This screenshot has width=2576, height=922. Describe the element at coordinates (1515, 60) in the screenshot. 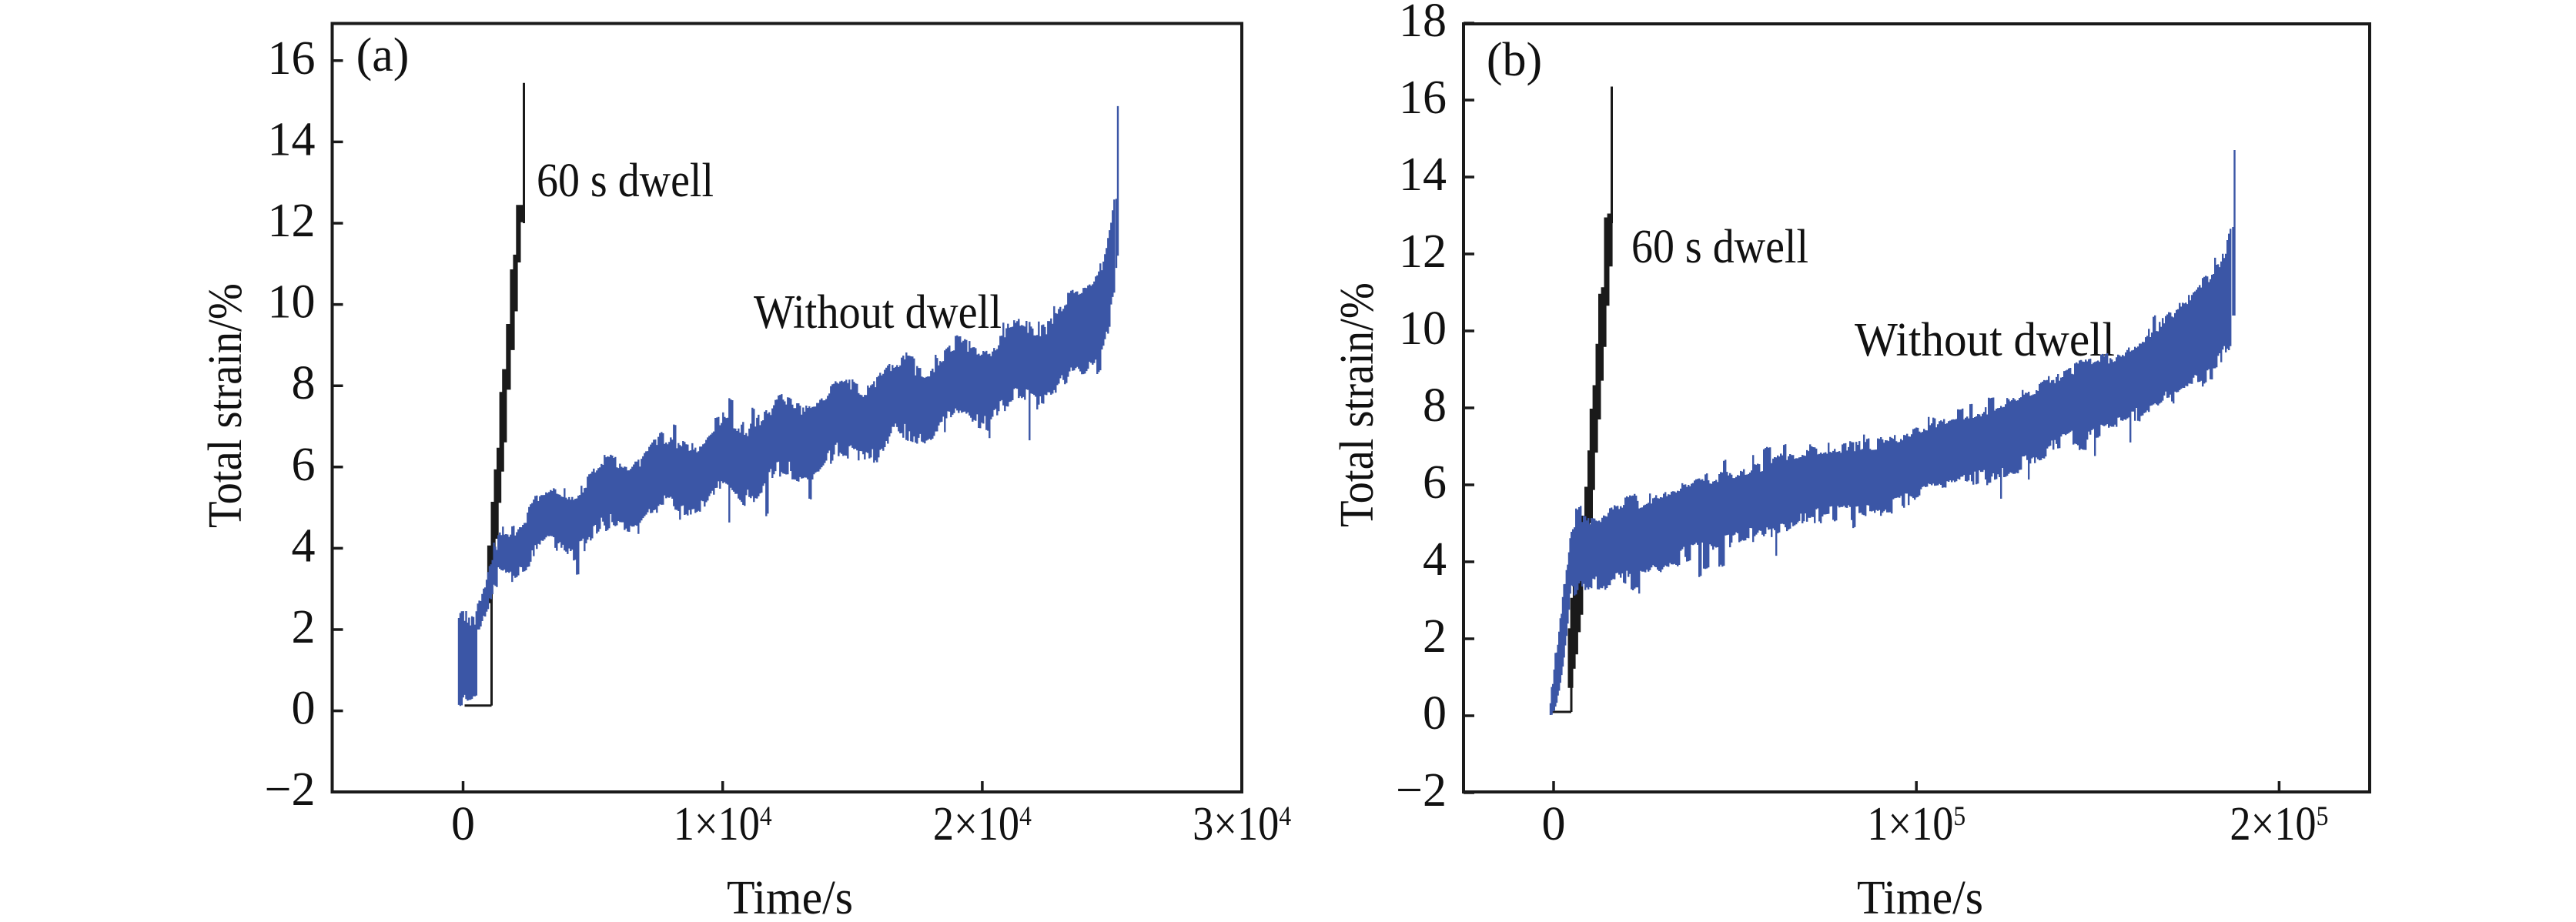

I see `svg-text: (b)` at that location.